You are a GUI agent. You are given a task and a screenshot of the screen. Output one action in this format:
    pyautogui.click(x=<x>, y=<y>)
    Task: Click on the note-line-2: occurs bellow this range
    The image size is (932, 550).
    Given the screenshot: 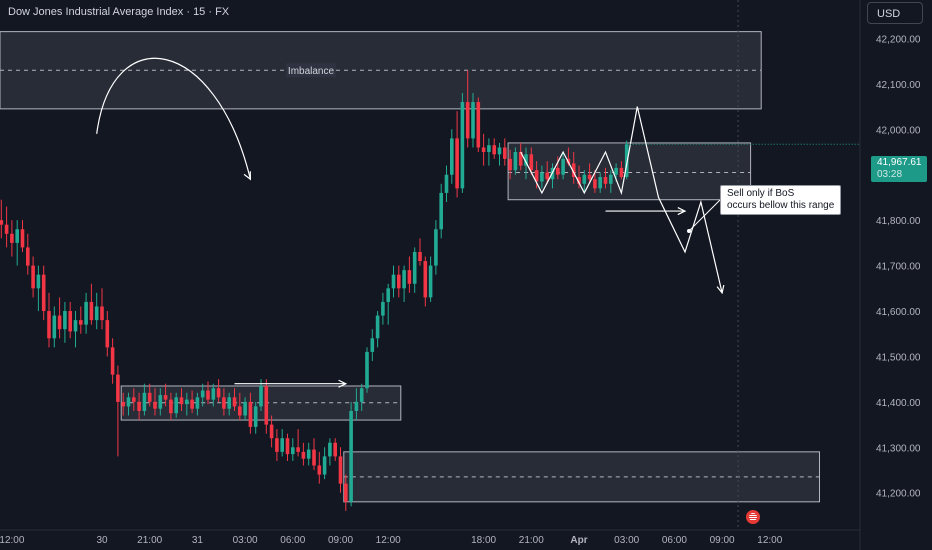 What is the action you would take?
    pyautogui.click(x=781, y=205)
    